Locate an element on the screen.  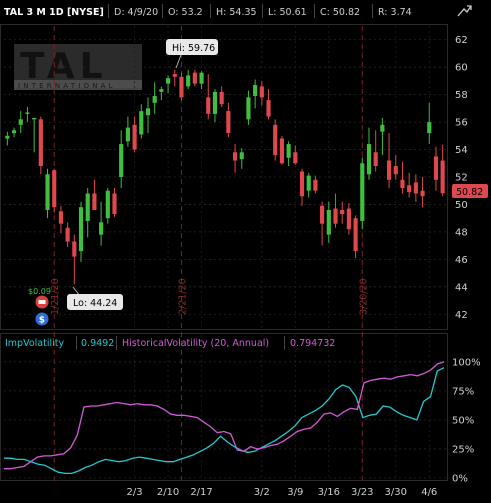
price-tick-label: 54 is located at coordinates (461, 150).